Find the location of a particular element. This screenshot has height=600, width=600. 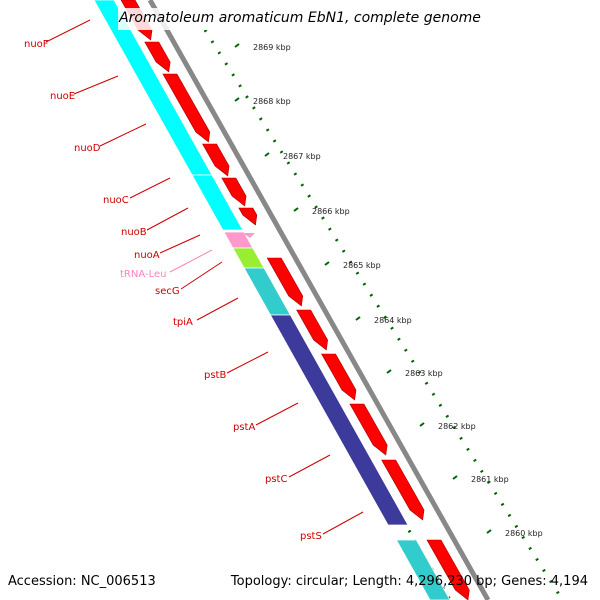

gene-bar-secG is located at coordinates (248, 258).